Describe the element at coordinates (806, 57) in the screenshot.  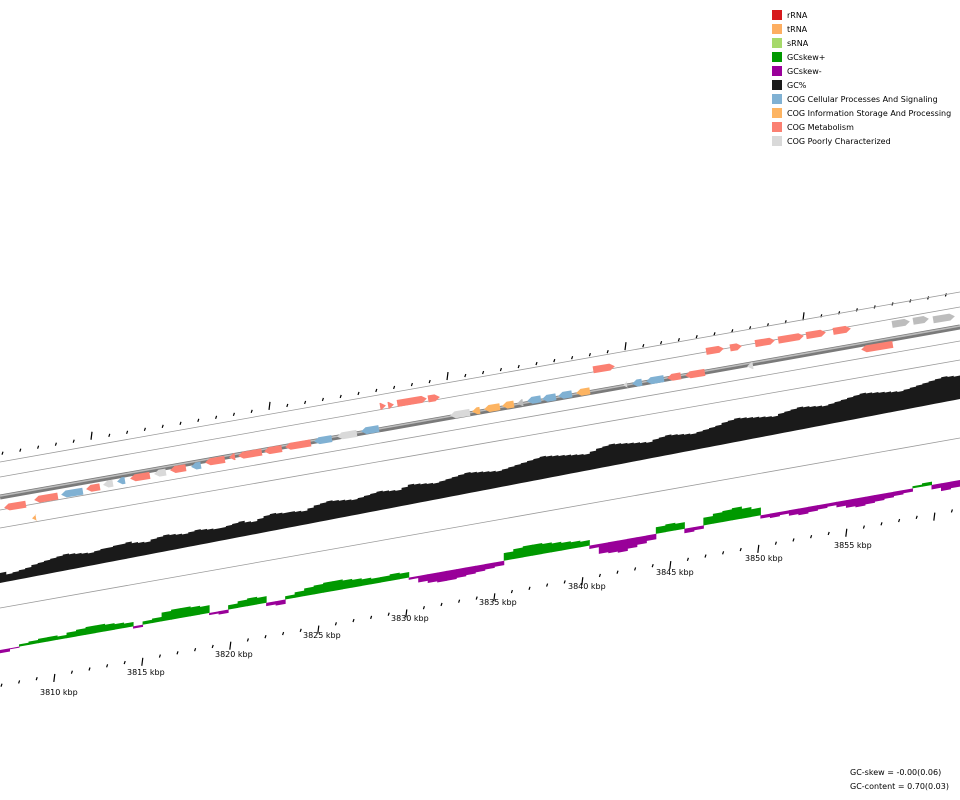
I see `legend-label: GCskew+` at that location.